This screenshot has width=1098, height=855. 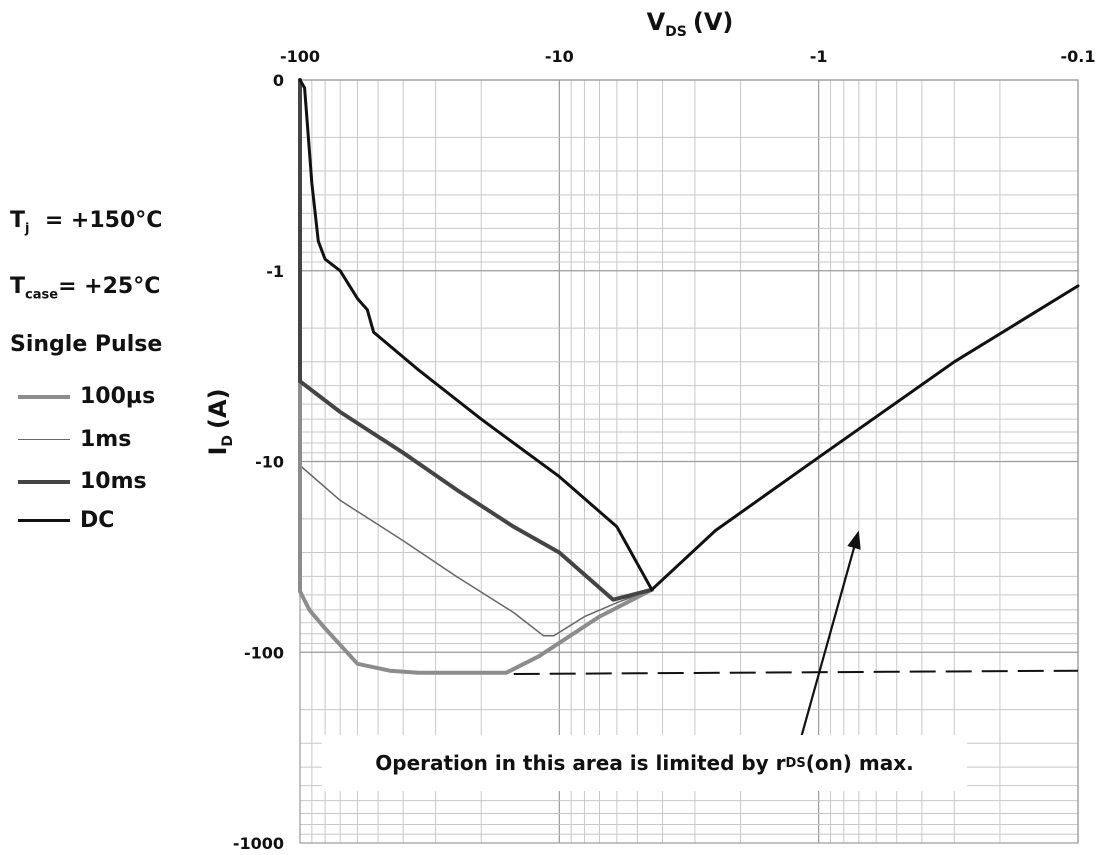 What do you see at coordinates (275, 271) in the screenshot?
I see `y-tick-label: -1` at bounding box center [275, 271].